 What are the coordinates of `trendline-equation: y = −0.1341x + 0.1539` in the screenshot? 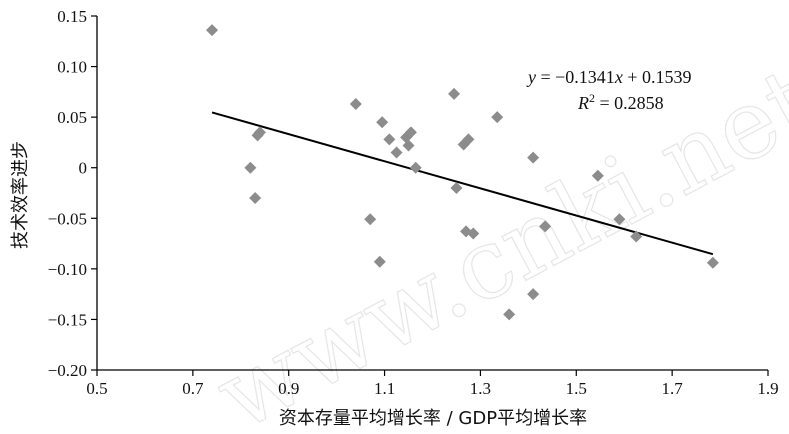 It's located at (608, 77).